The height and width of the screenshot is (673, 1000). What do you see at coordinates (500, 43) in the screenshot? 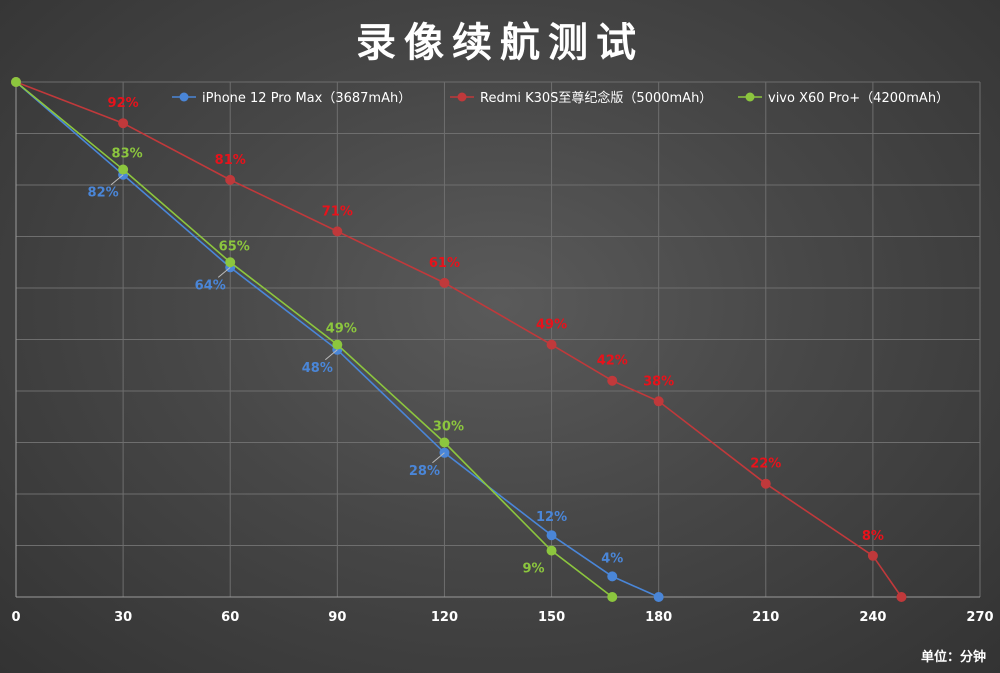
I see `chart-title: 录像续航测试` at bounding box center [500, 43].